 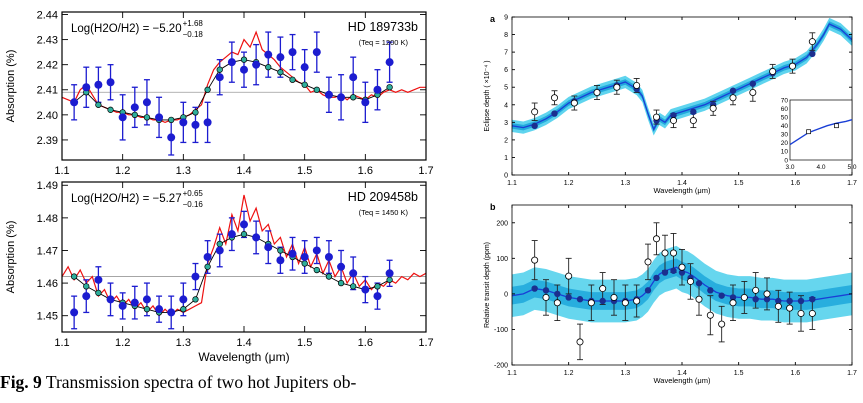 I want to click on caption-label: Fig. 9, so click(x=21, y=382).